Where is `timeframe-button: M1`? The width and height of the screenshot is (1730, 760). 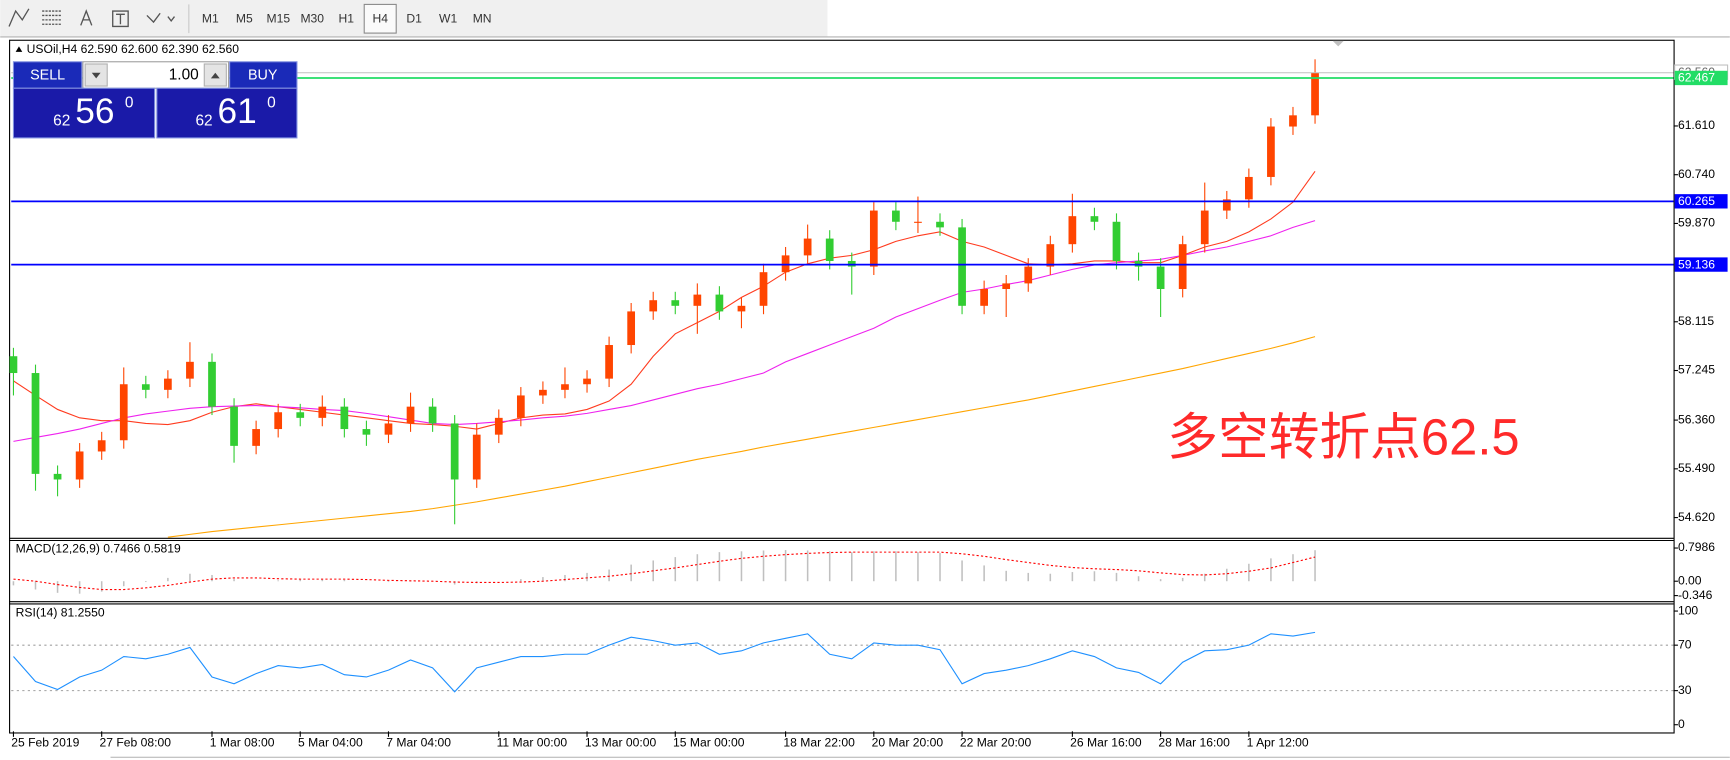
timeframe-button: M1 is located at coordinates (210, 19).